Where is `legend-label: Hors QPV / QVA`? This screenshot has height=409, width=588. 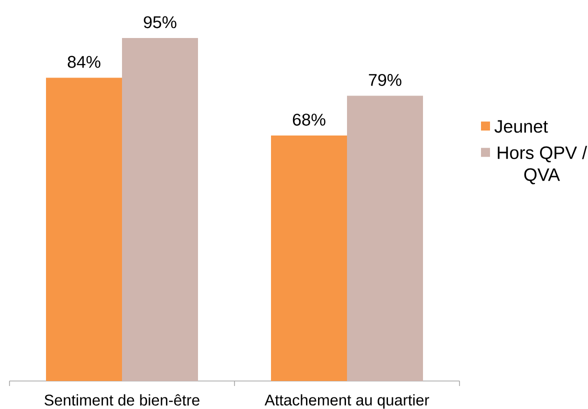 legend-label: Hors QPV / QVA is located at coordinates (543, 165).